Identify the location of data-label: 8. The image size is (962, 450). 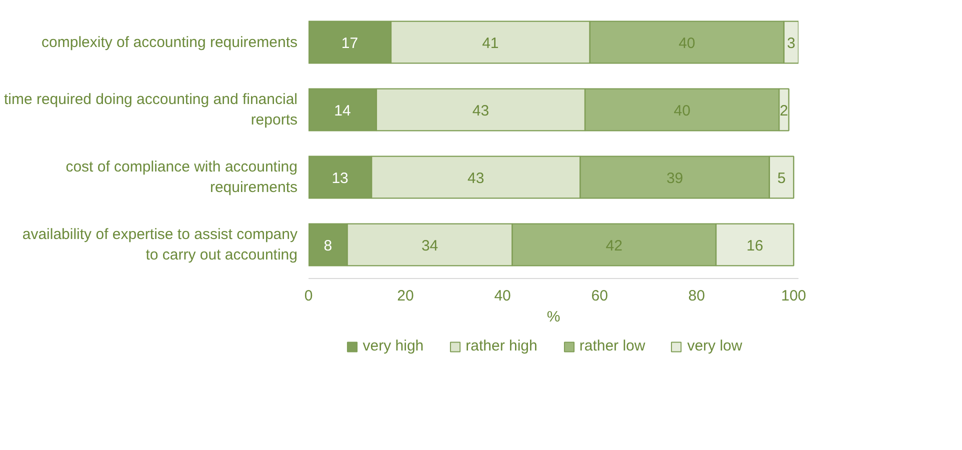
(328, 245).